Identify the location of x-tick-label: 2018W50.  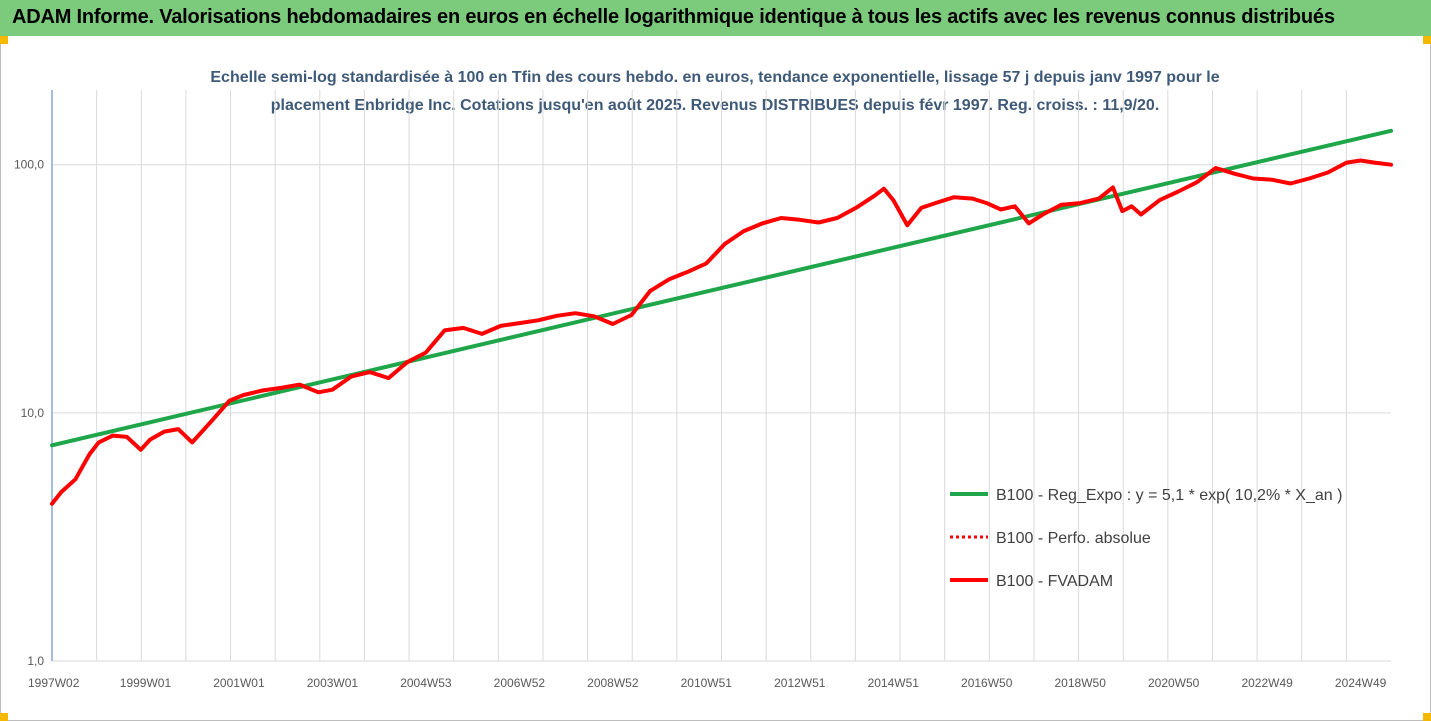
(1081, 683).